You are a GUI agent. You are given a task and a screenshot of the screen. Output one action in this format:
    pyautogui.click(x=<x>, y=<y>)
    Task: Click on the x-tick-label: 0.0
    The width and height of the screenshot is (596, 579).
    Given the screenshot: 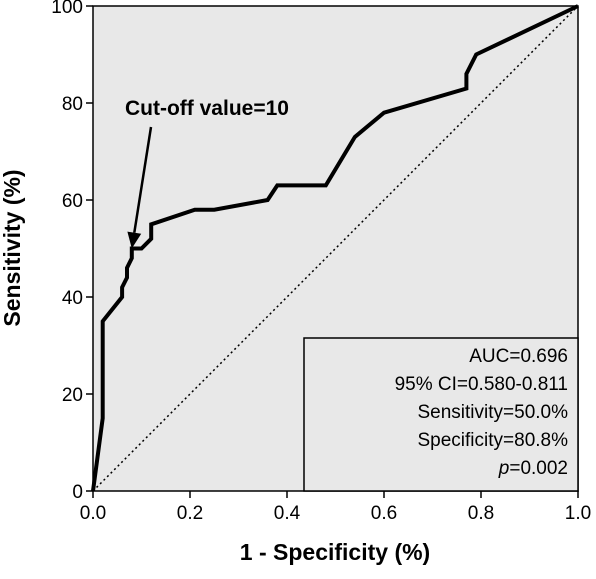 What is the action you would take?
    pyautogui.click(x=93, y=513)
    